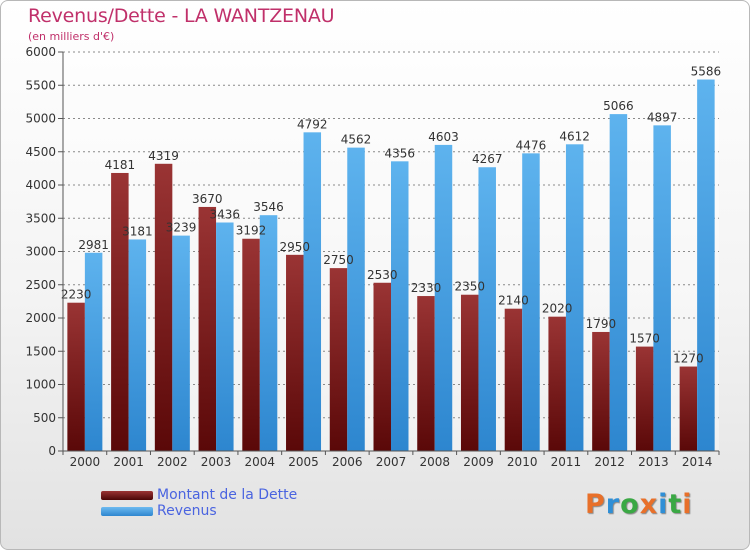 This screenshot has width=750, height=550. What do you see at coordinates (93, 245) in the screenshot?
I see `data-label-revenus: 2981` at bounding box center [93, 245].